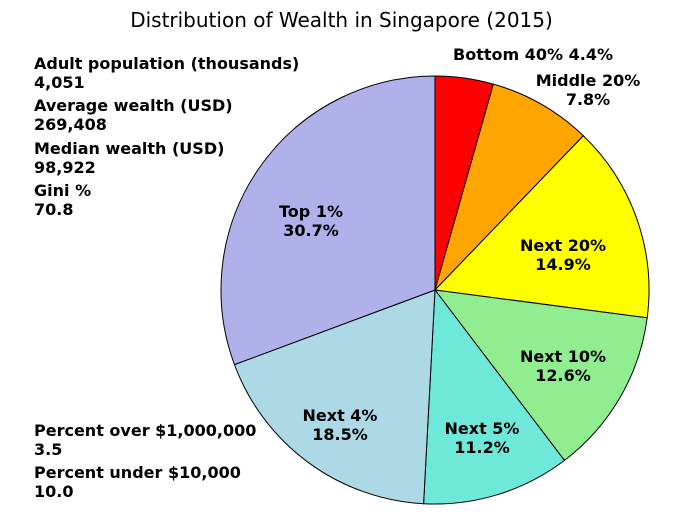 Image resolution: width=683 pixels, height=512 pixels. Describe the element at coordinates (563, 375) in the screenshot. I see `slice-label-next-10-value: 12.6%` at that location.